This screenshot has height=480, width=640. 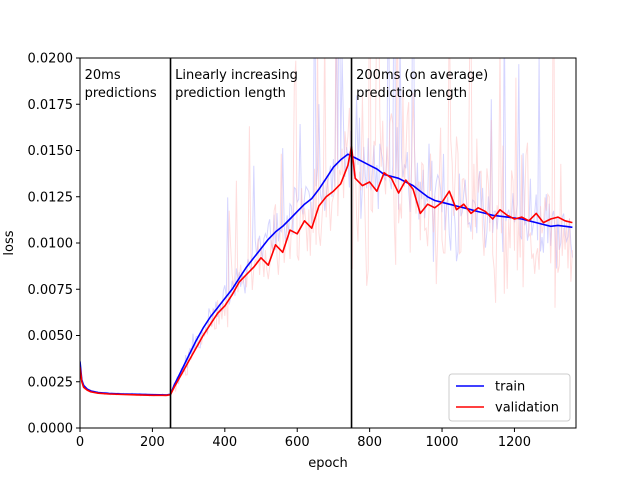 I want to click on y-tick-label: 0.0100, so click(x=51, y=244).